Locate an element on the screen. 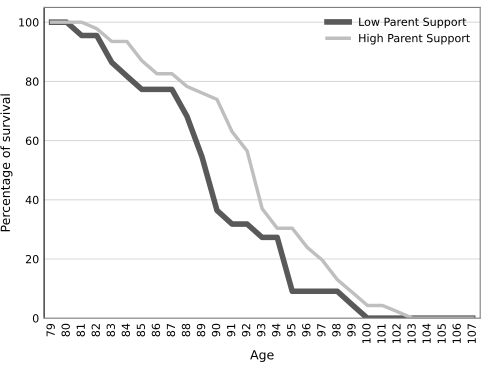 The image size is (490, 370). y-tick-label: 60 is located at coordinates (32, 140).